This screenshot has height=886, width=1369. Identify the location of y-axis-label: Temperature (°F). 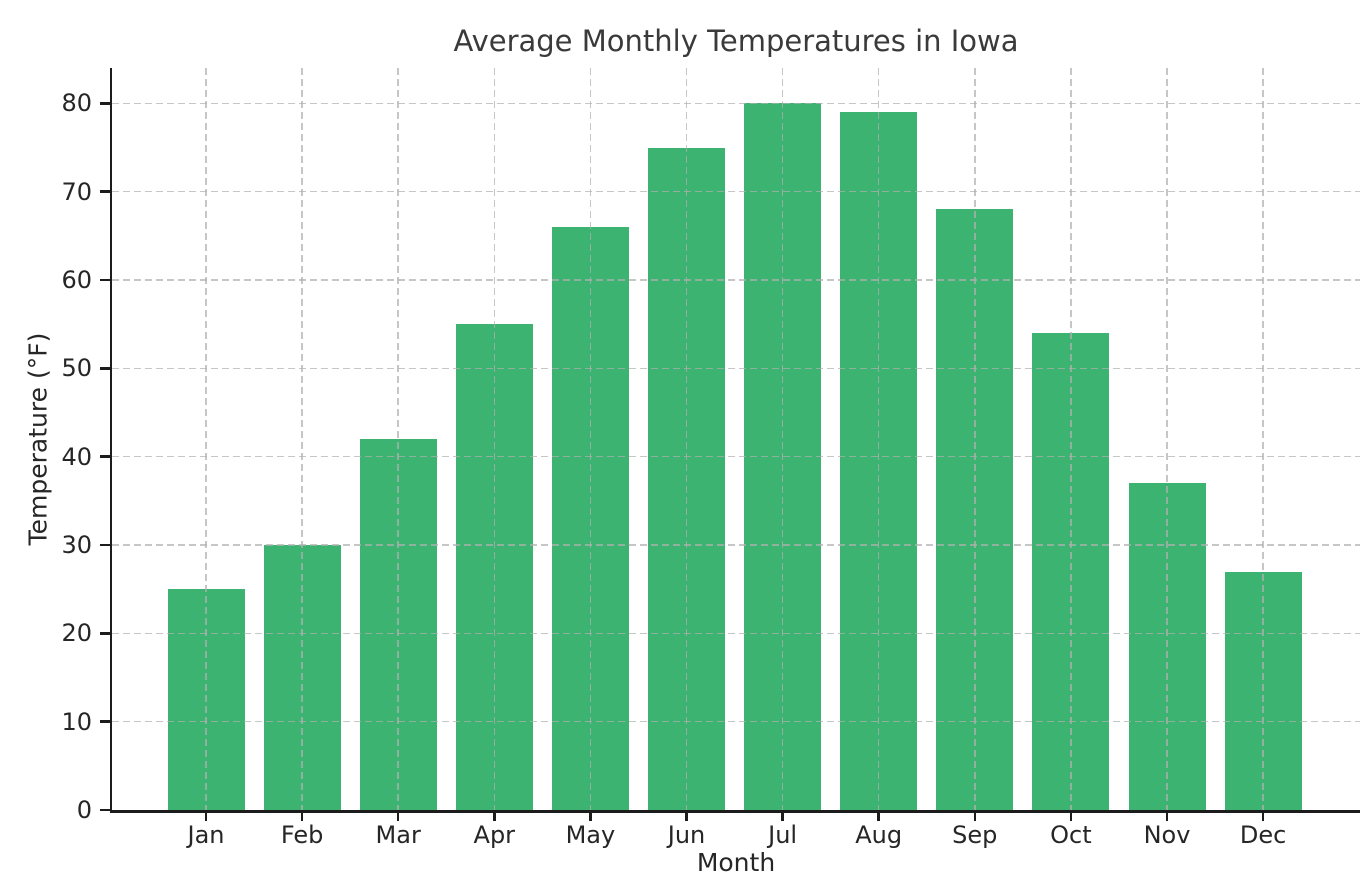
(38, 439).